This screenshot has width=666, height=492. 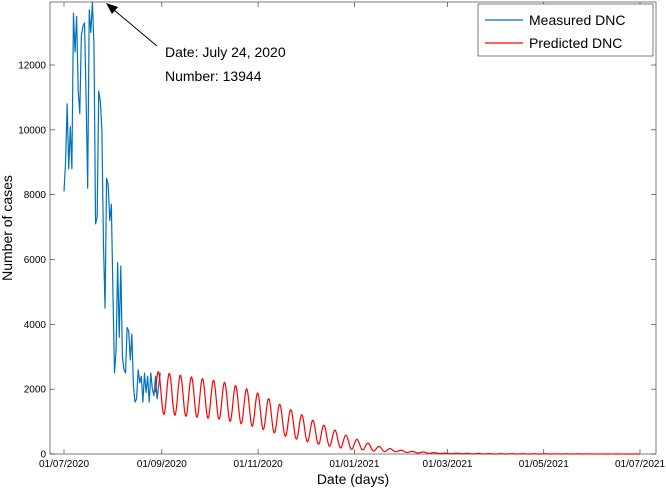 What do you see at coordinates (213, 76) in the screenshot?
I see `annotation-number: Number: 13944` at bounding box center [213, 76].